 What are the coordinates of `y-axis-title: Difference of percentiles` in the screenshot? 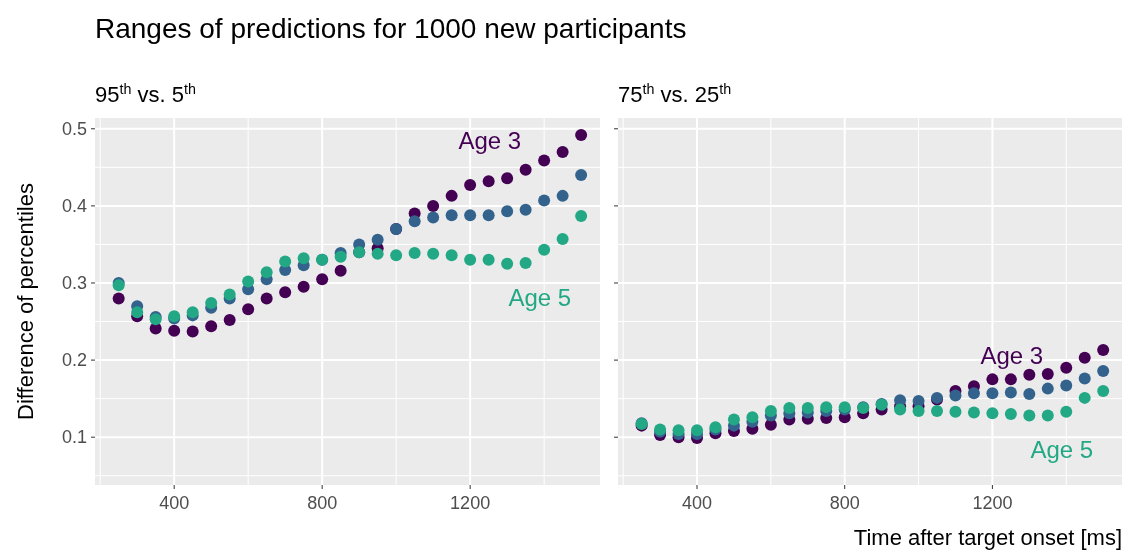 It's located at (25, 301).